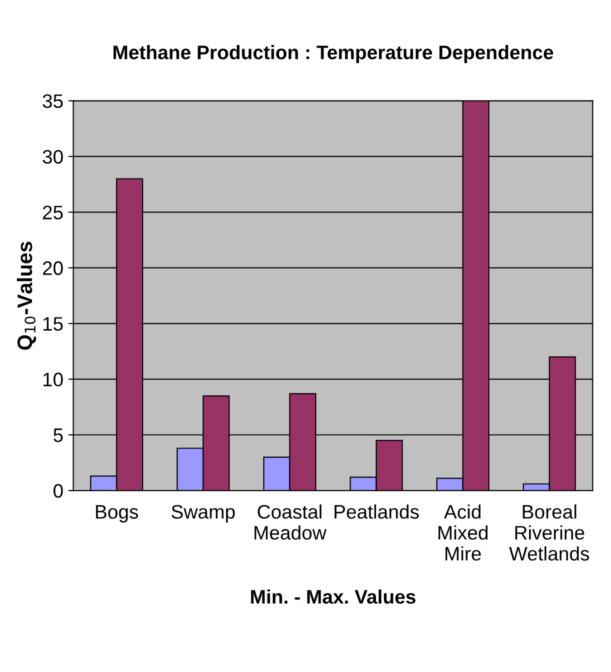 The width and height of the screenshot is (611, 672). What do you see at coordinates (334, 54) in the screenshot?
I see `chart-title: Methane Production : Temperature Dependence` at bounding box center [334, 54].